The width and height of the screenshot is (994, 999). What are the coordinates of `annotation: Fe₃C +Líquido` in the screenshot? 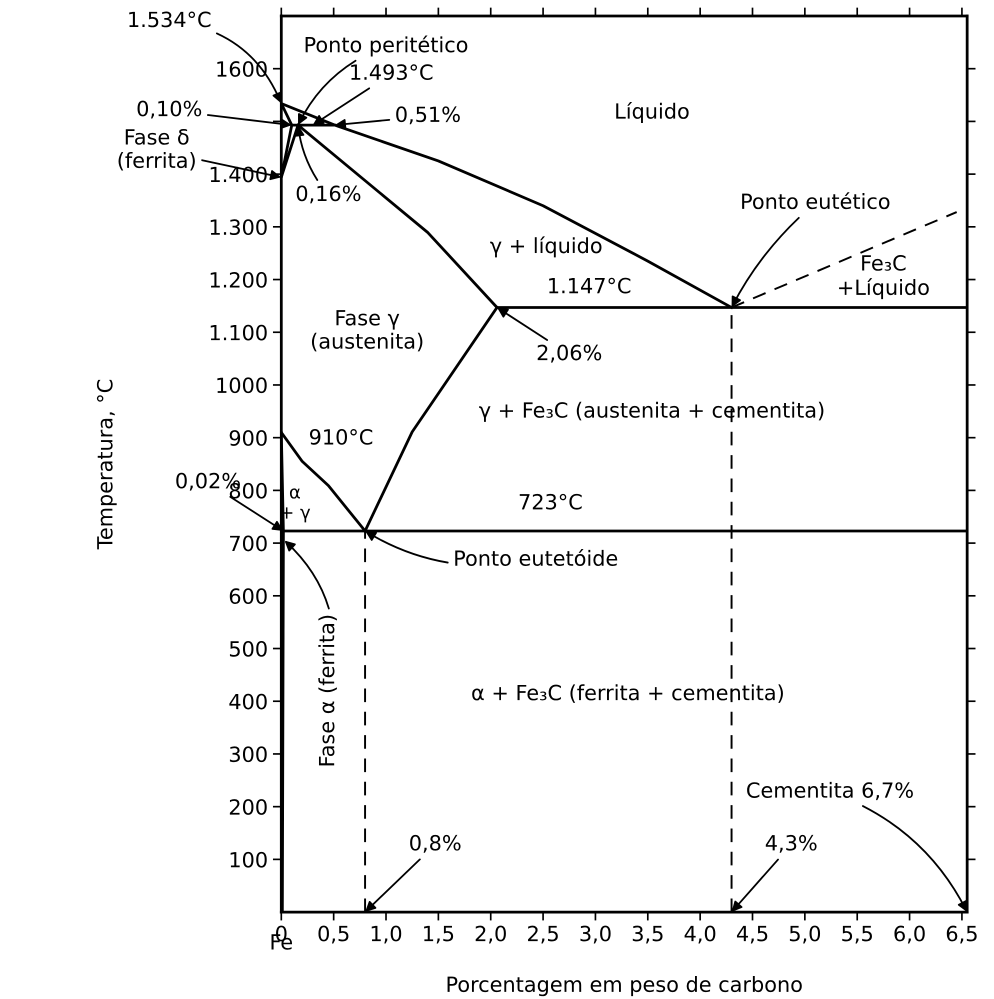 It's located at (884, 277).